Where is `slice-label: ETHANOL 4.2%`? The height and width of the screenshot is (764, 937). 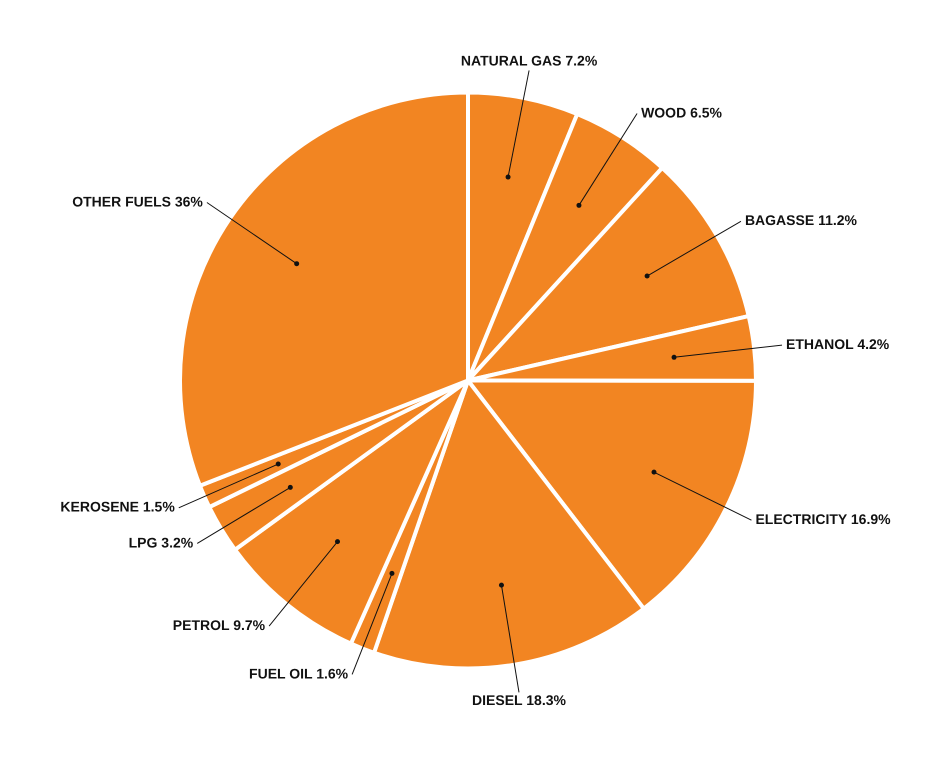
slice-label: ETHANOL 4.2% is located at coordinates (838, 344).